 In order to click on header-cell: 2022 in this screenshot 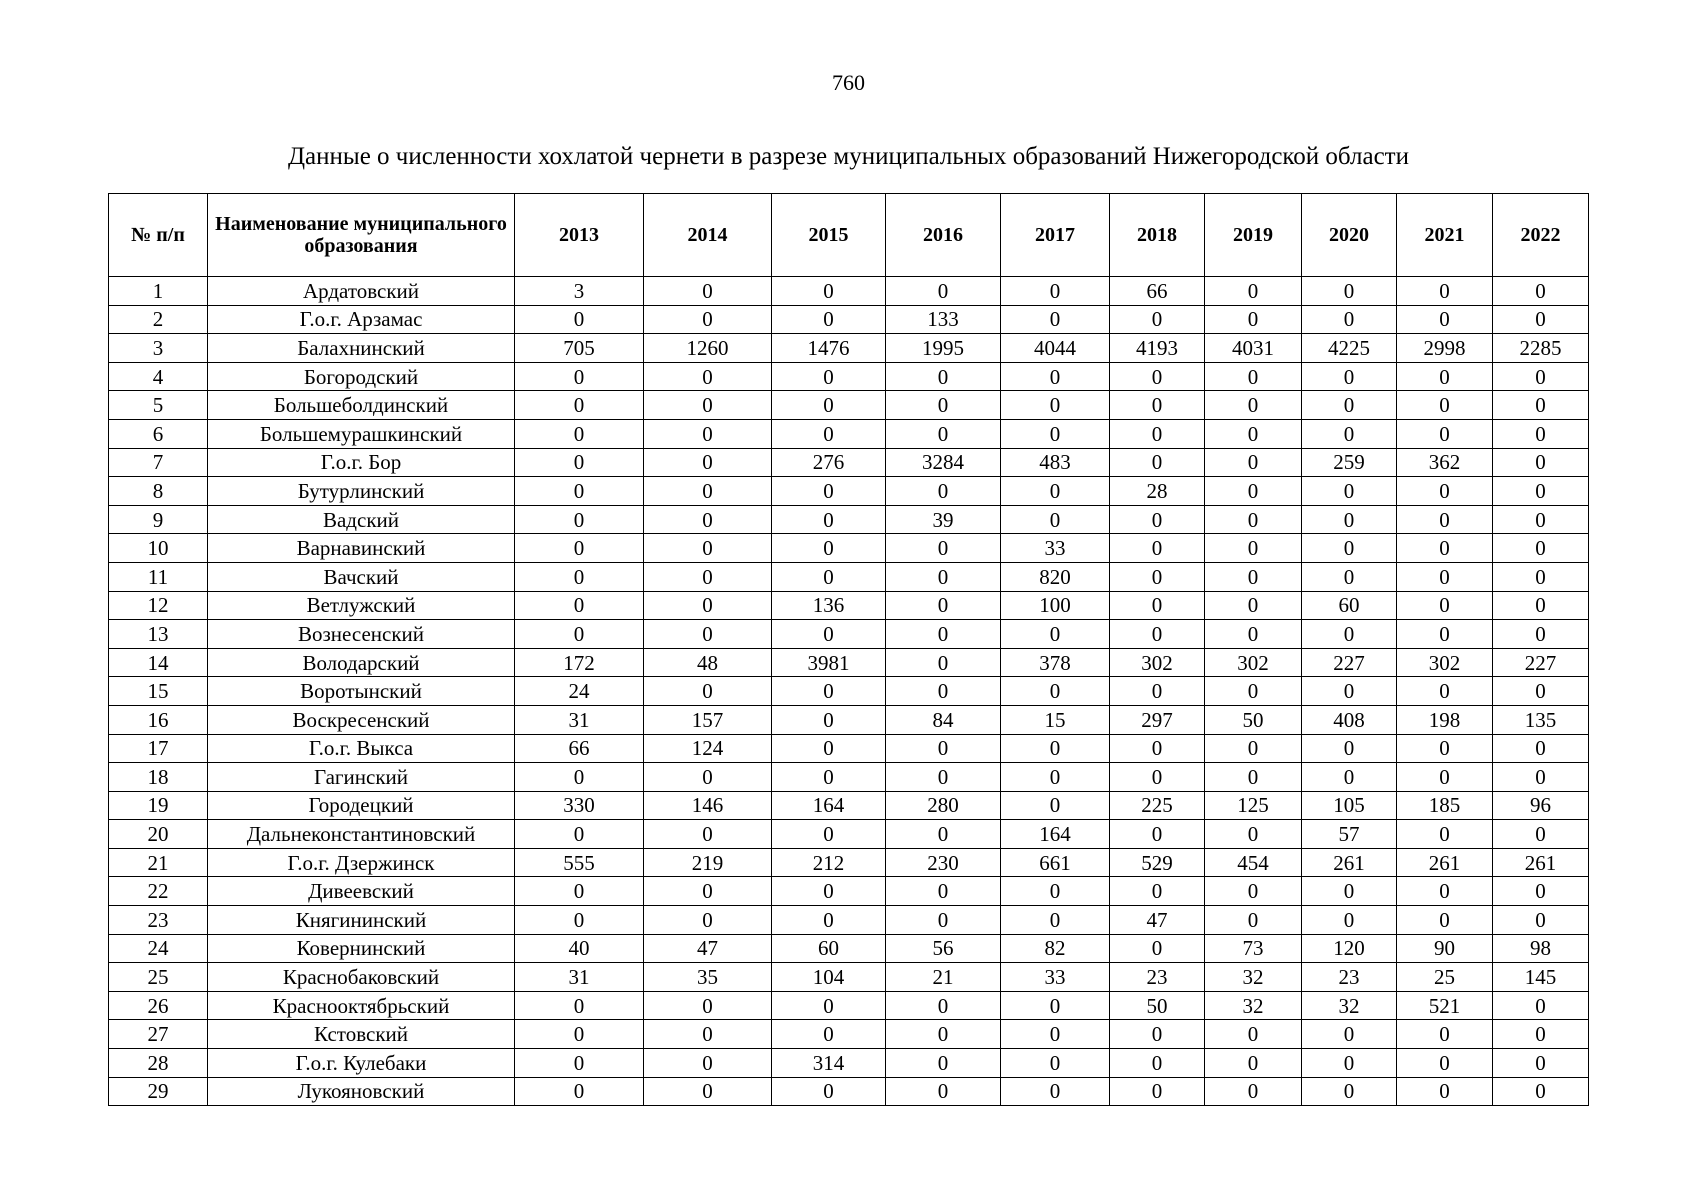, I will do `click(1540, 235)`.